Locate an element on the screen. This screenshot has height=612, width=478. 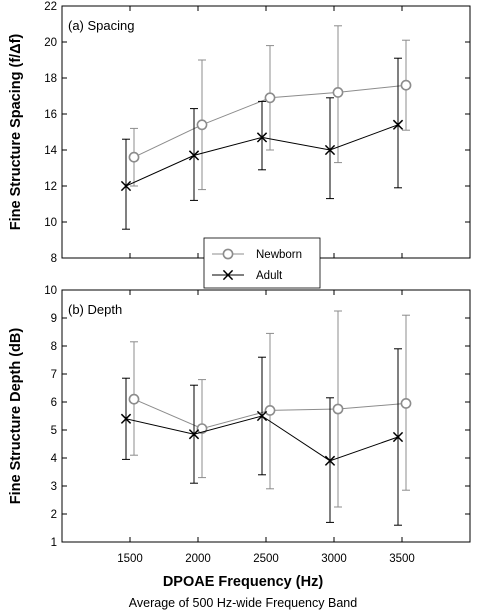
x-tick-label: 2500 is located at coordinates (266, 559).